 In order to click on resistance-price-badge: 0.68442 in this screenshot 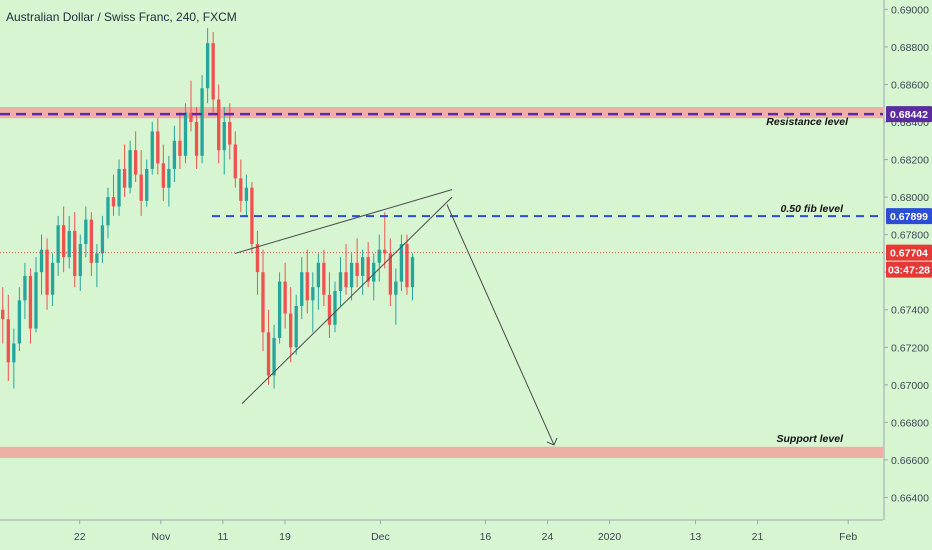, I will do `click(909, 115)`.